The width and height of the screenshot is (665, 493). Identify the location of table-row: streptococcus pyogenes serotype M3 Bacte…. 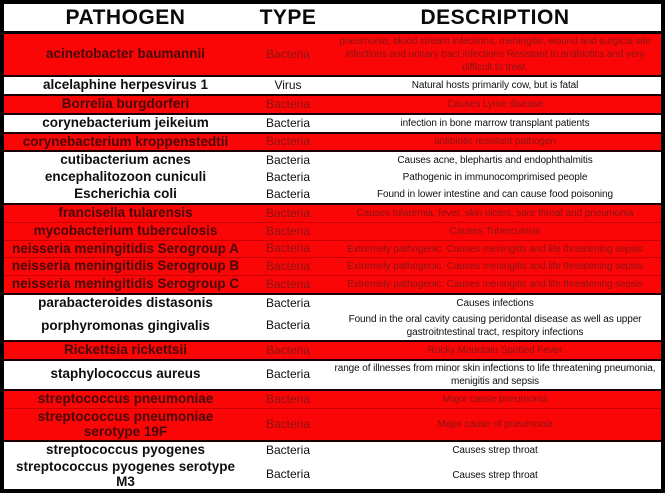
(332, 474).